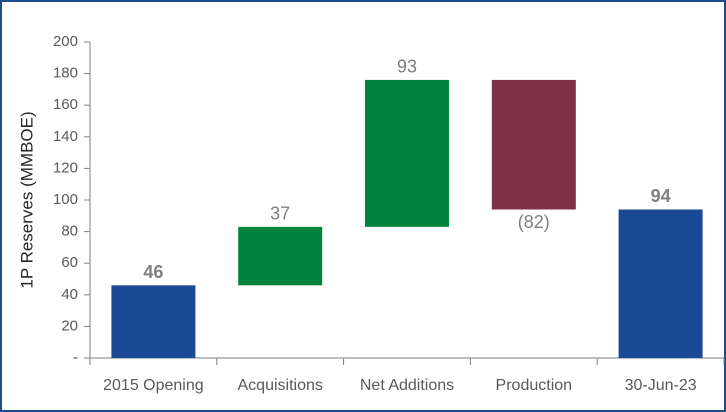  What do you see at coordinates (407, 385) in the screenshot?
I see `x-tick-label: Net Additions` at bounding box center [407, 385].